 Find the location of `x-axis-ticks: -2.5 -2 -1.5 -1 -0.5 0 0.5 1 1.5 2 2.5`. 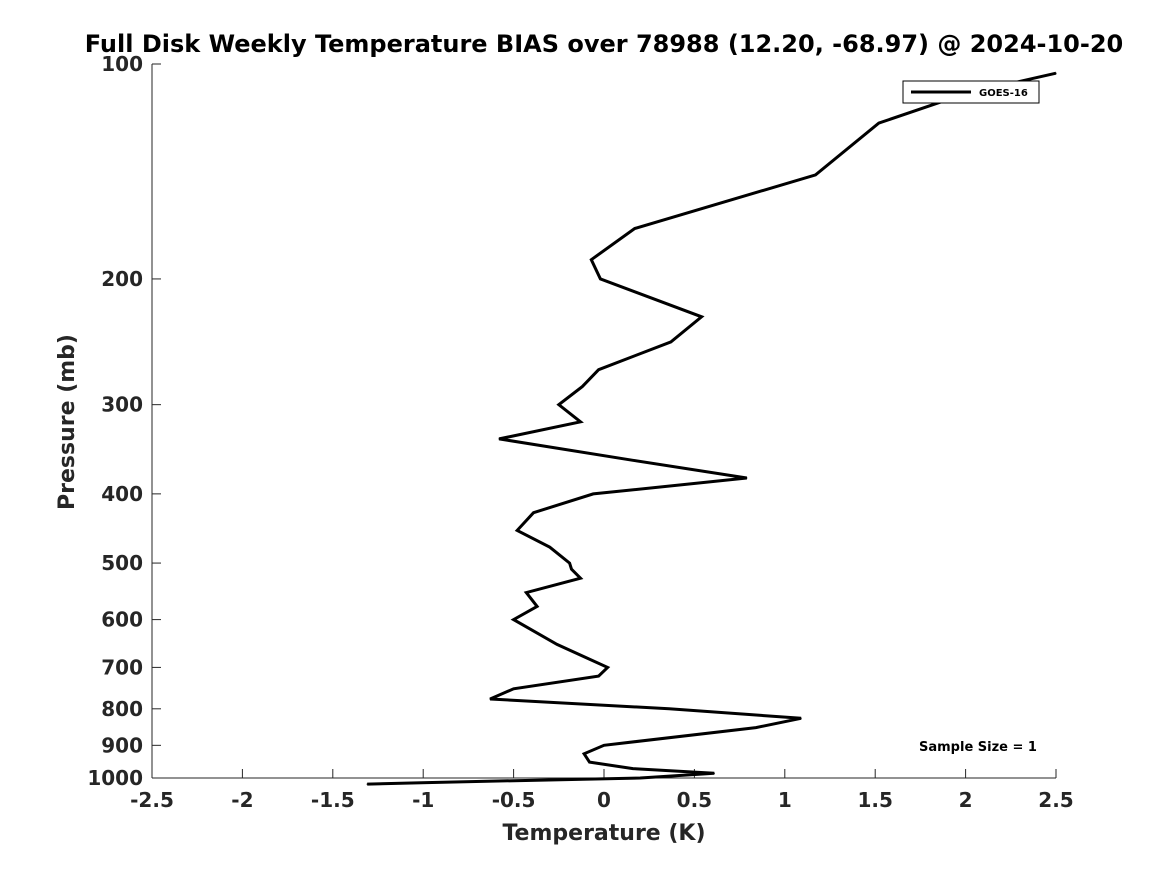

x-axis-ticks: -2.5 -2 -1.5 -1 -0.5 0 0.5 1 1.5 2 2.5 is located at coordinates (602, 790).